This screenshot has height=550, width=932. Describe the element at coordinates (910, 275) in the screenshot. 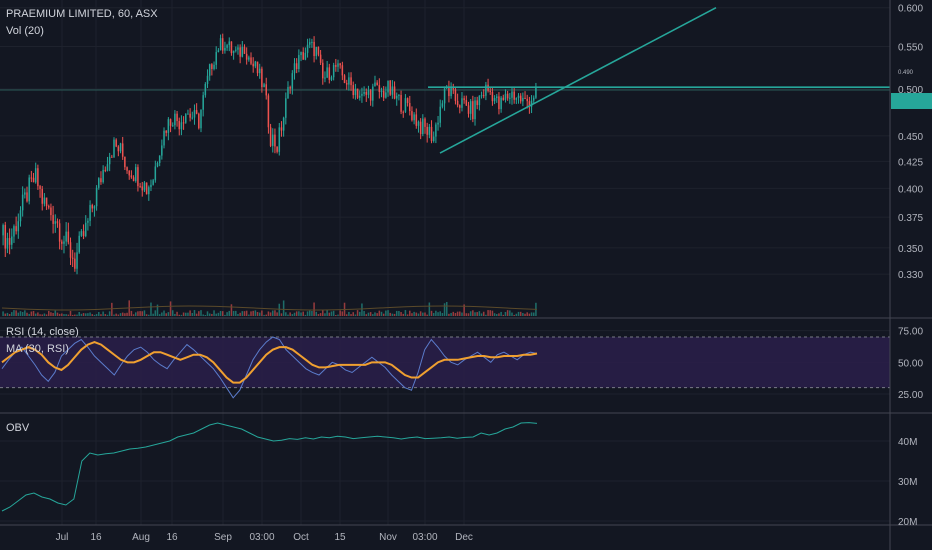

I see `price-tick-label-8: 0.330` at that location.